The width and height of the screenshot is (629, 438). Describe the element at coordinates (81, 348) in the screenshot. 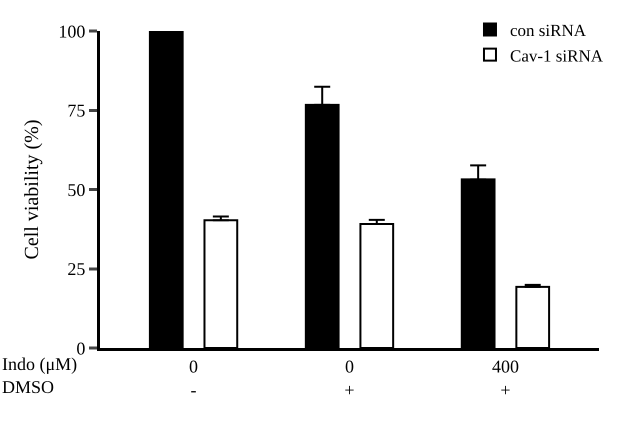

I see `y-tick-label: 0` at that location.